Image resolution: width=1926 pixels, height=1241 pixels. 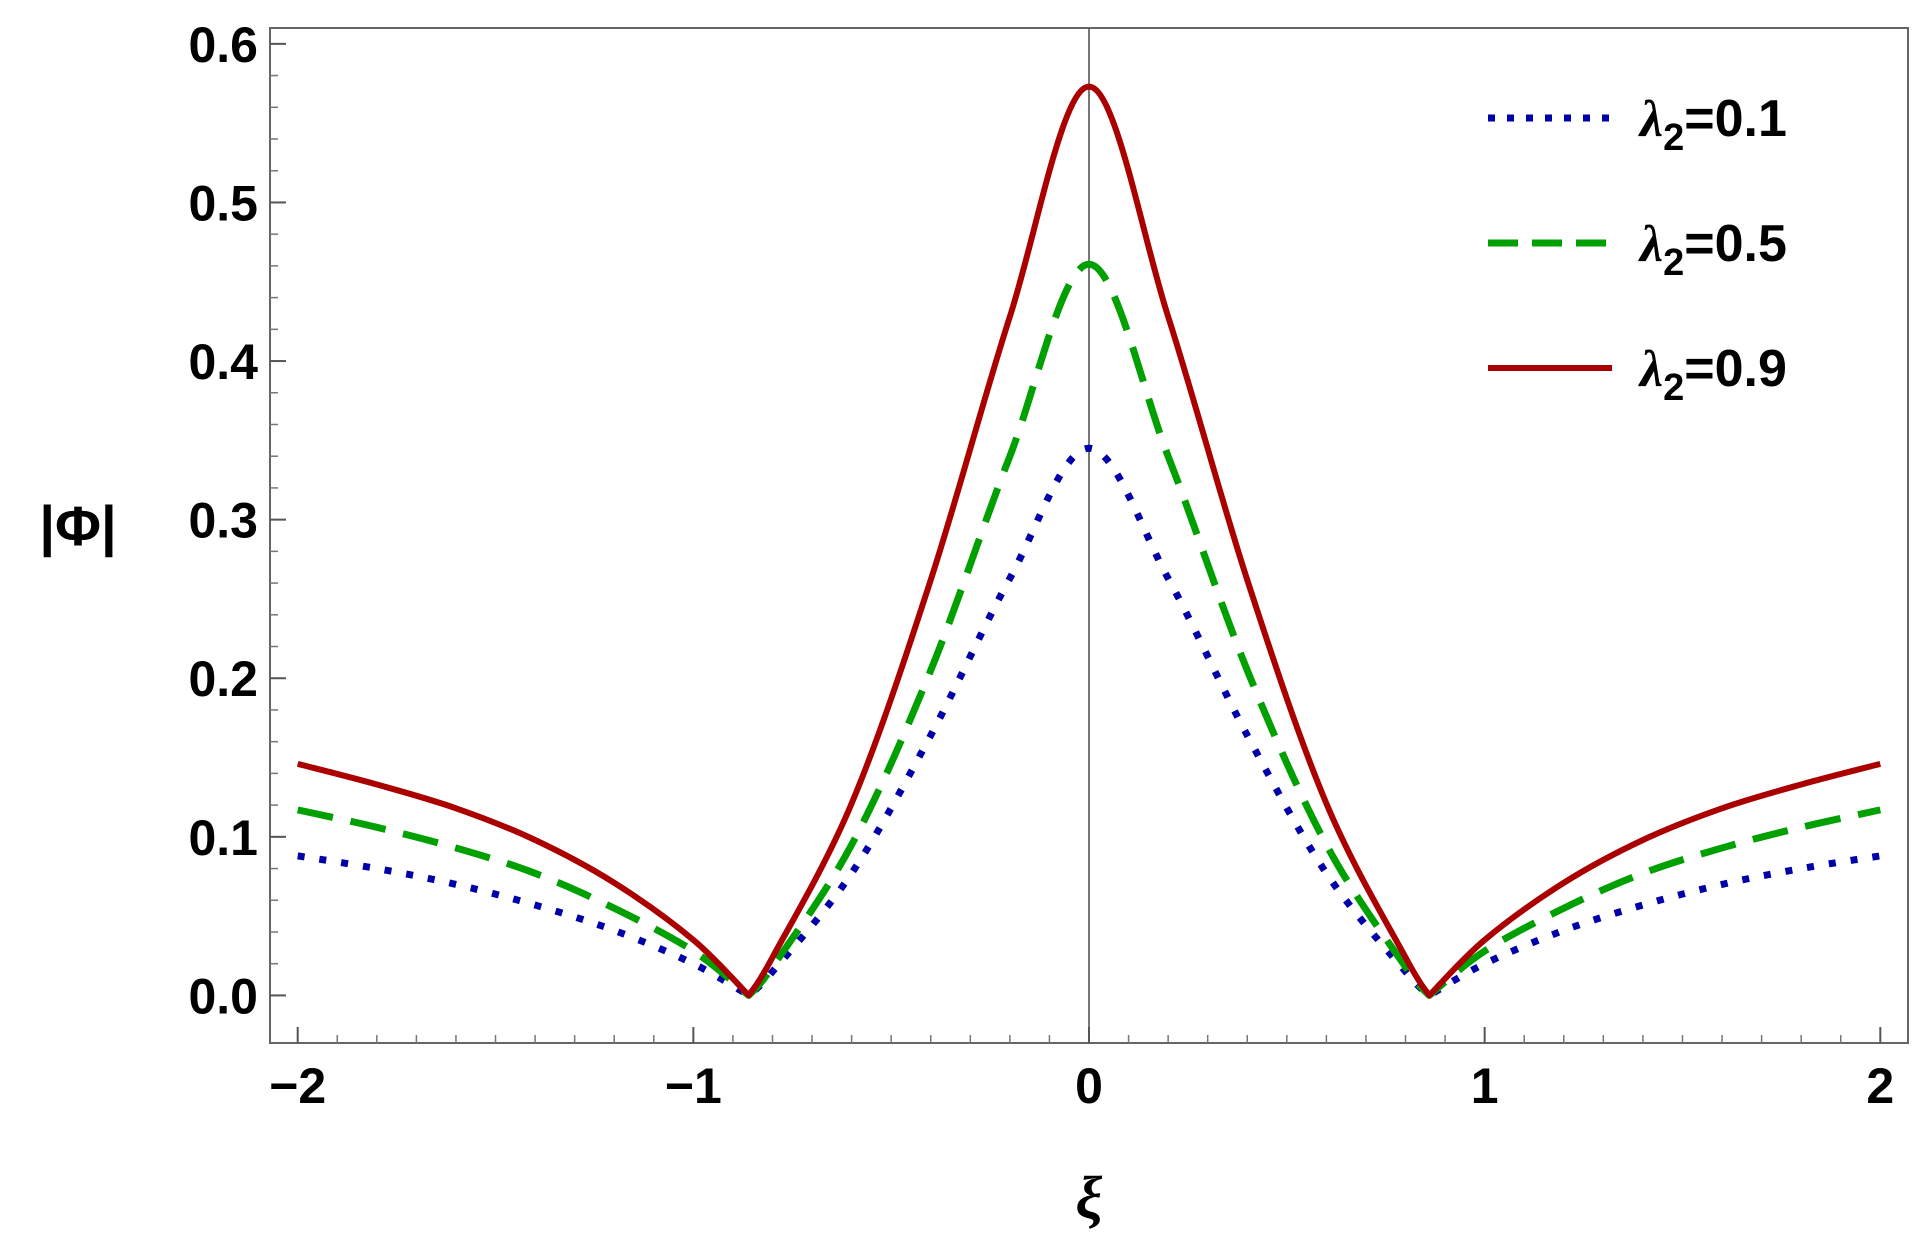 What do you see at coordinates (223, 45) in the screenshot?
I see `y-tick-label: 0.6` at bounding box center [223, 45].